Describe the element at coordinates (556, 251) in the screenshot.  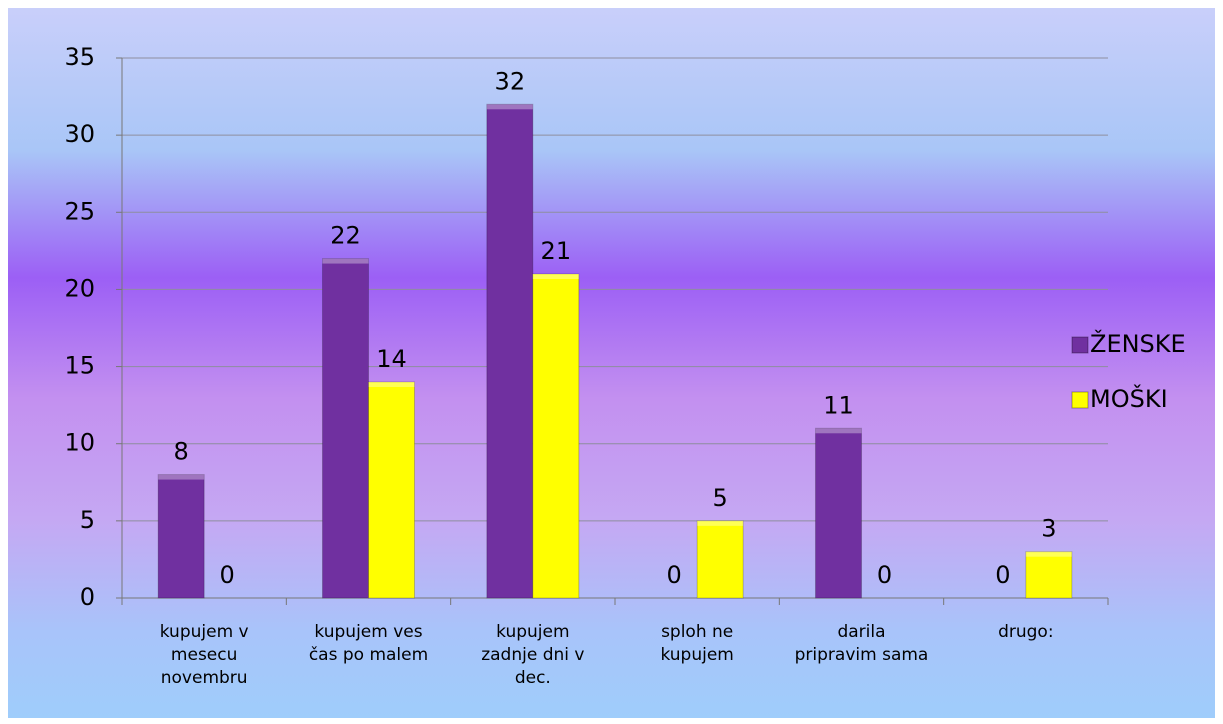
I see `value-label: 21` at that location.